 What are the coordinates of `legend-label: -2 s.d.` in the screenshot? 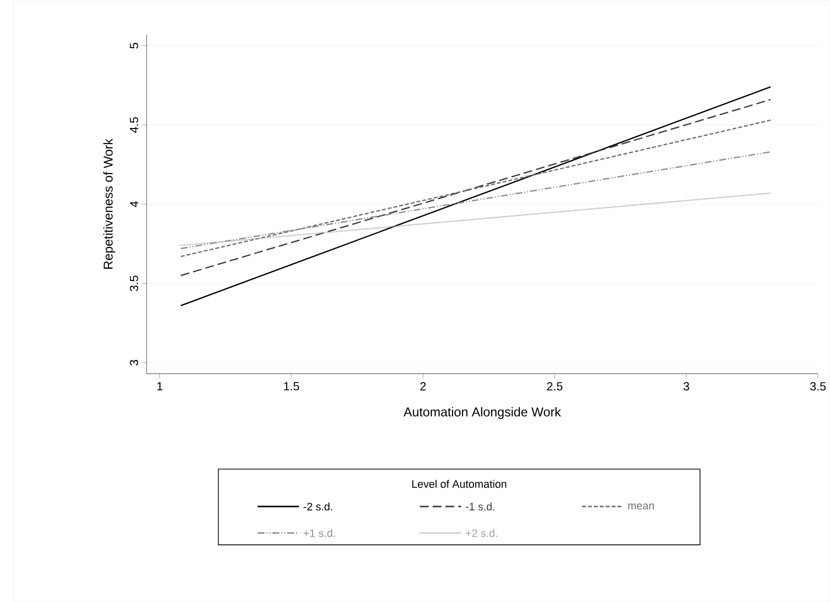 It's located at (318, 506).